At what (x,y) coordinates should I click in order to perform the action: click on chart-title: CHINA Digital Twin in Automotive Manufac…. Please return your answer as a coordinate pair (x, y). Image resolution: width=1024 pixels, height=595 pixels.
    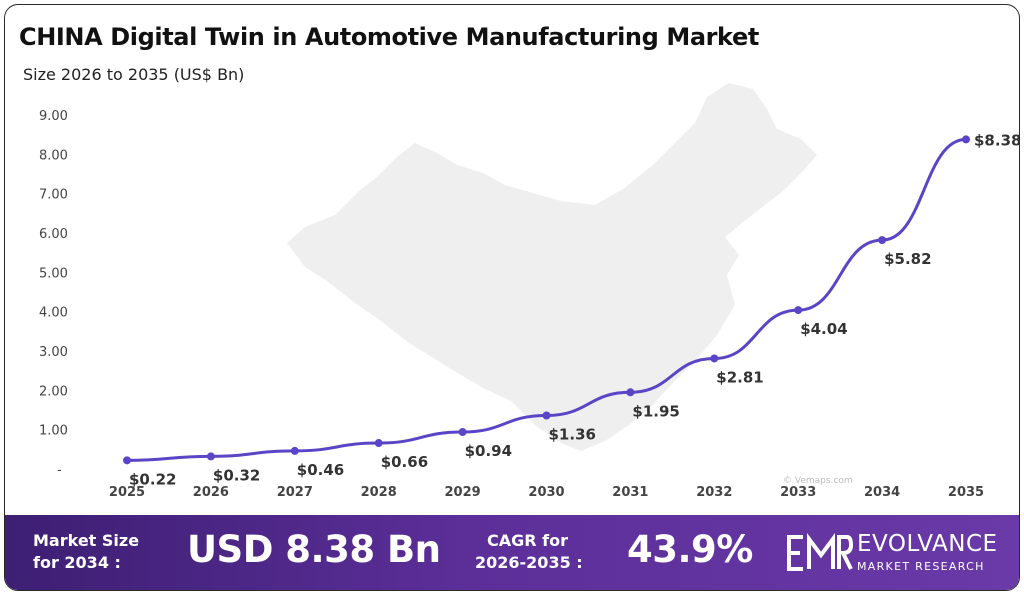
    Looking at the image, I should click on (389, 37).